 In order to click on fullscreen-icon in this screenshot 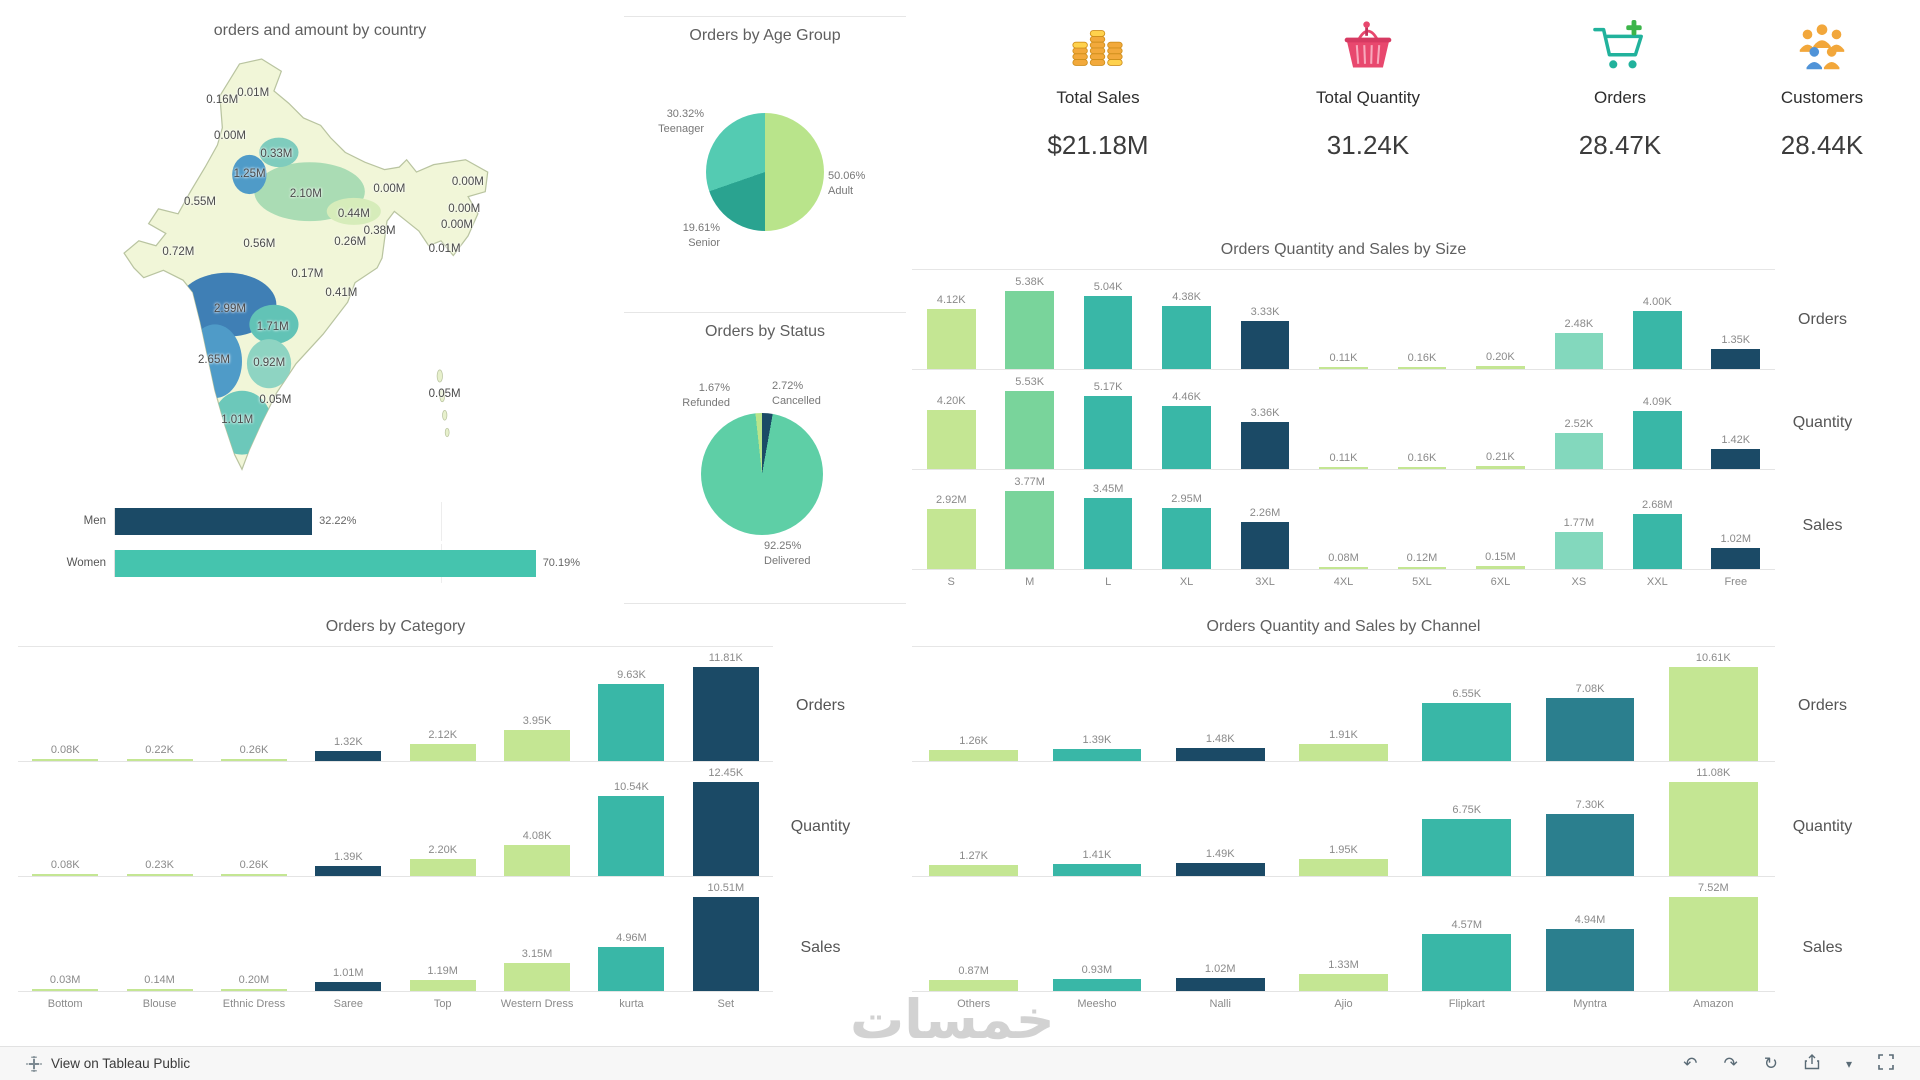, I will do `click(1886, 1063)`.